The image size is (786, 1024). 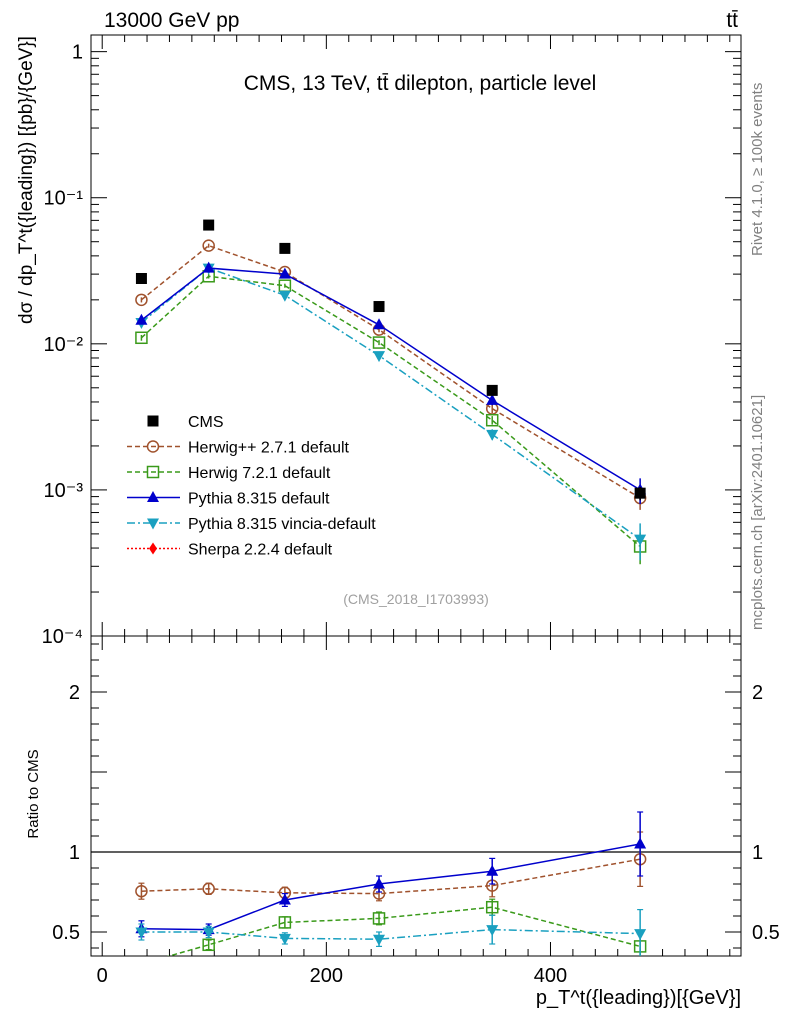 What do you see at coordinates (757, 169) in the screenshot?
I see `rivet-version-label: Rivet 4.1.0, ≥ 100k events` at bounding box center [757, 169].